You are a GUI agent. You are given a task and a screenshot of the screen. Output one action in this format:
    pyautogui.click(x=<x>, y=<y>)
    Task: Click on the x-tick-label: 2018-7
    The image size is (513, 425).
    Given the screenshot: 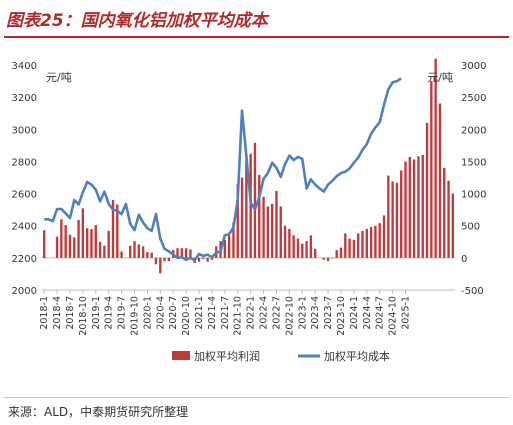 What is the action you would take?
    pyautogui.click(x=70, y=313)
    